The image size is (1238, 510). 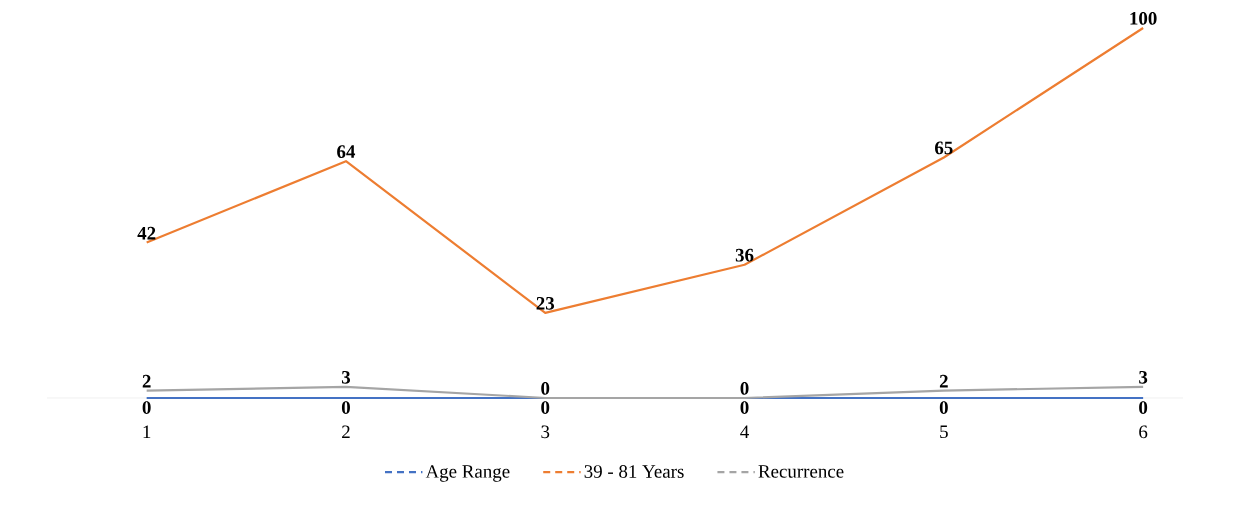 What do you see at coordinates (944, 148) in the screenshot?
I see `data-label: 65` at bounding box center [944, 148].